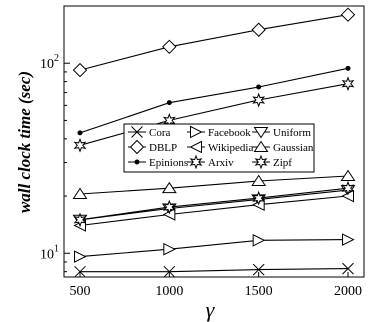 This screenshot has width=370, height=322. I want to click on series-gaussian, so click(214, 184).